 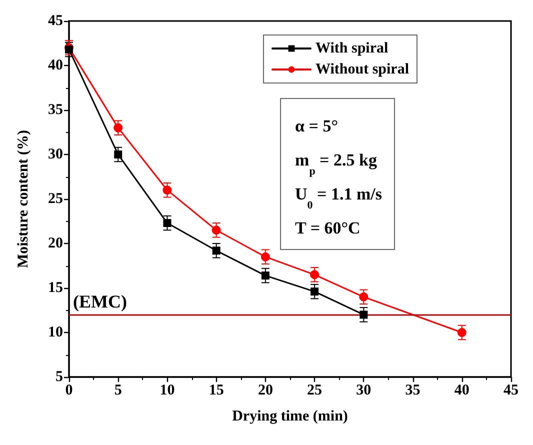 What do you see at coordinates (55, 332) in the screenshot?
I see `y-tick-label: 10` at bounding box center [55, 332].